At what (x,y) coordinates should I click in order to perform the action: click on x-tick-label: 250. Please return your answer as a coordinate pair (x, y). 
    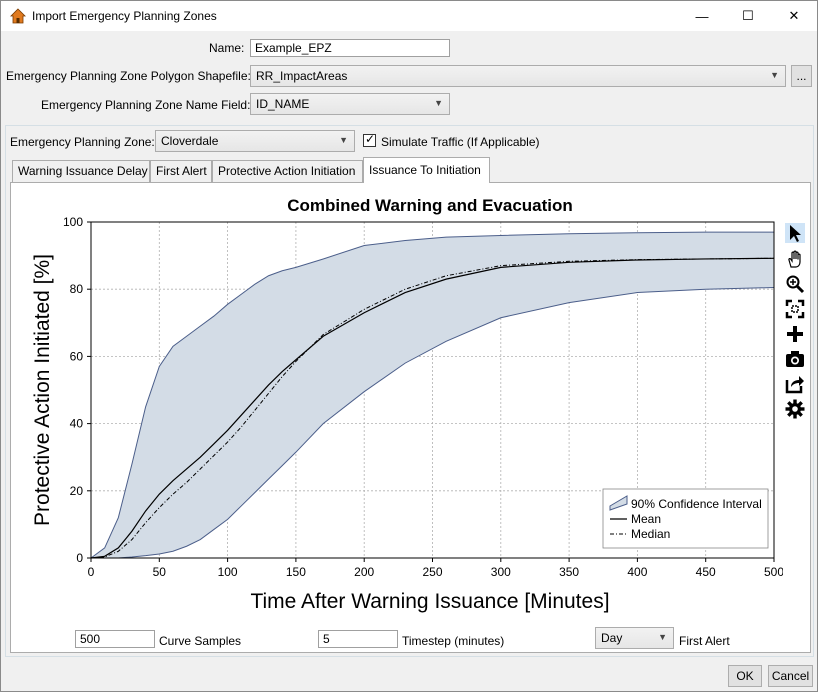
    Looking at the image, I should click on (432, 572).